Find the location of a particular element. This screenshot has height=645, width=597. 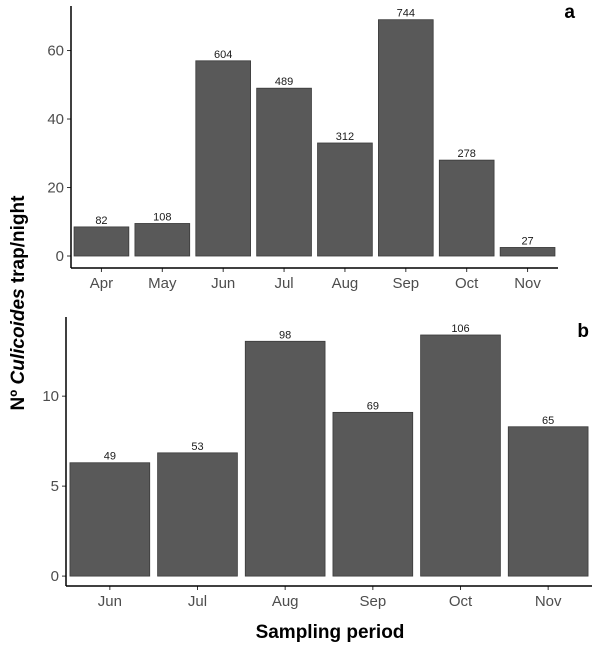

bar-b-jul is located at coordinates (197, 514).